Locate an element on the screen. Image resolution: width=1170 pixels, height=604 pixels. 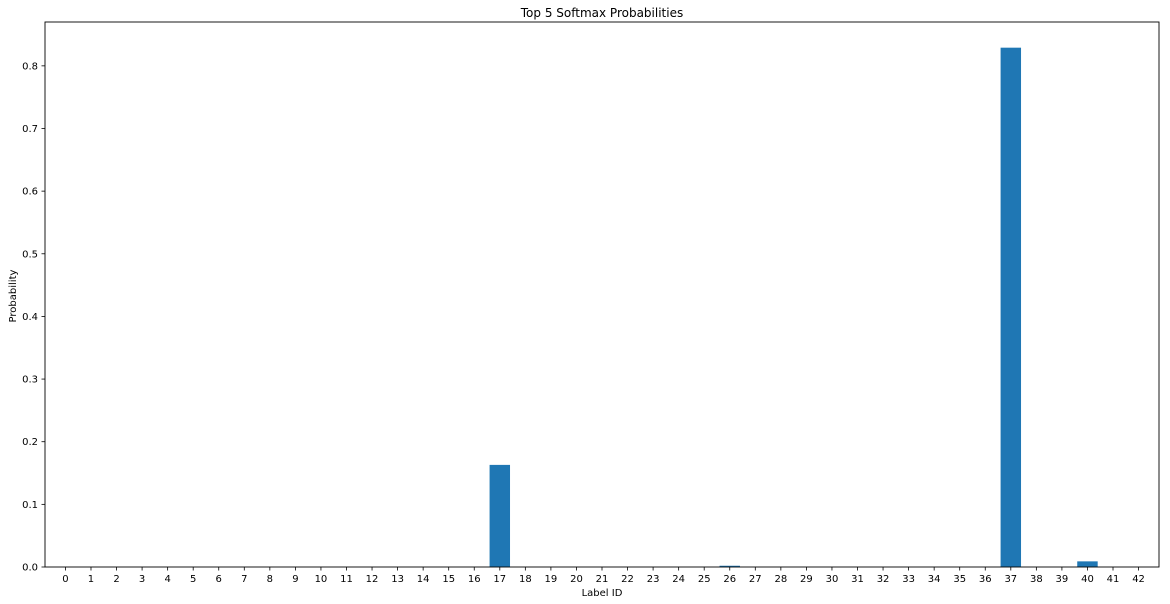
x-tick-label: 0 is located at coordinates (65, 579).